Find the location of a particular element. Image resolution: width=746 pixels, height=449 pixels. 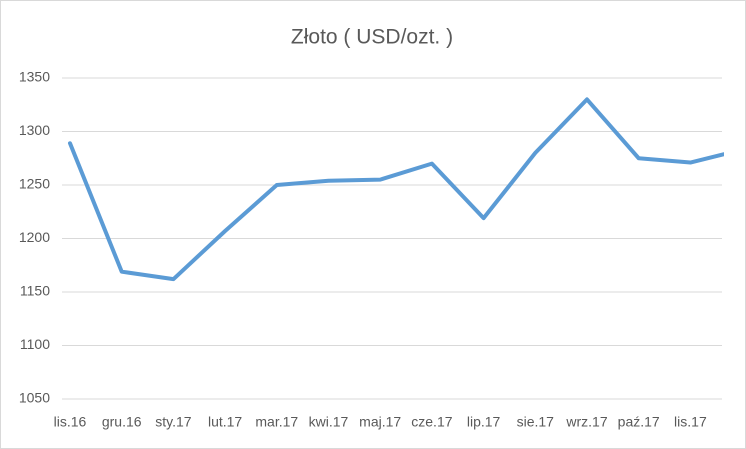

x-tick-label: lut.17 is located at coordinates (225, 422).